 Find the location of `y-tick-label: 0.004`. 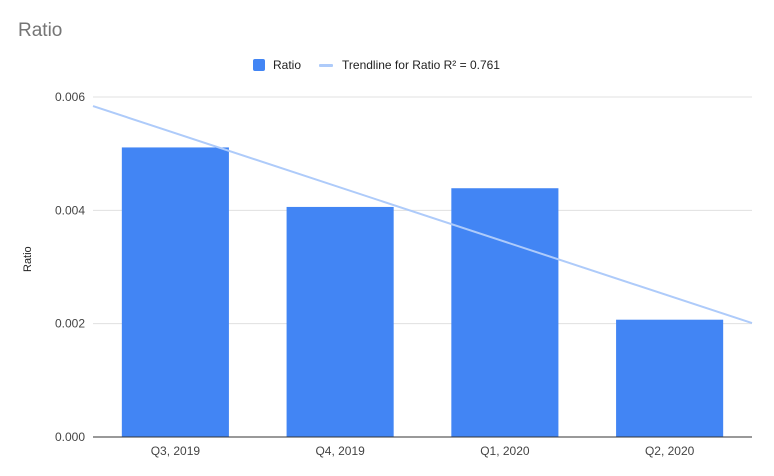

y-tick-label: 0.004 is located at coordinates (70, 210).